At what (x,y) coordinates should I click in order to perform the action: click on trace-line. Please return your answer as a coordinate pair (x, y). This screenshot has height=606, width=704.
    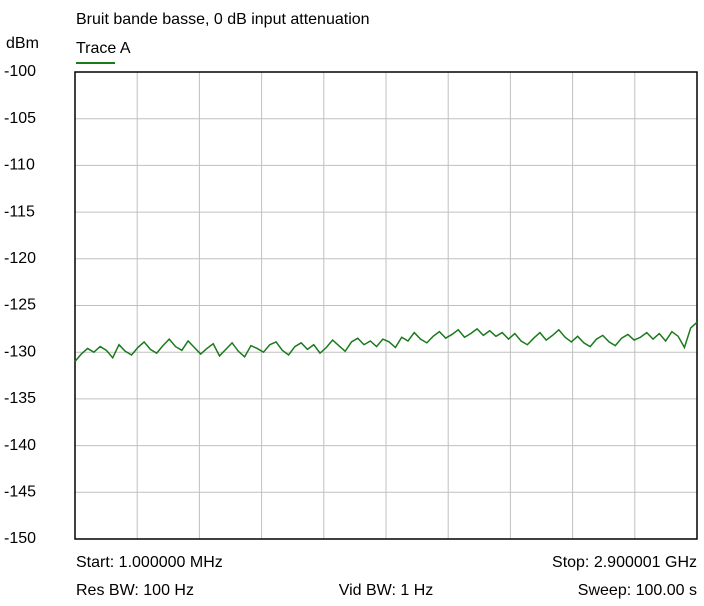
    Looking at the image, I should click on (386, 342).